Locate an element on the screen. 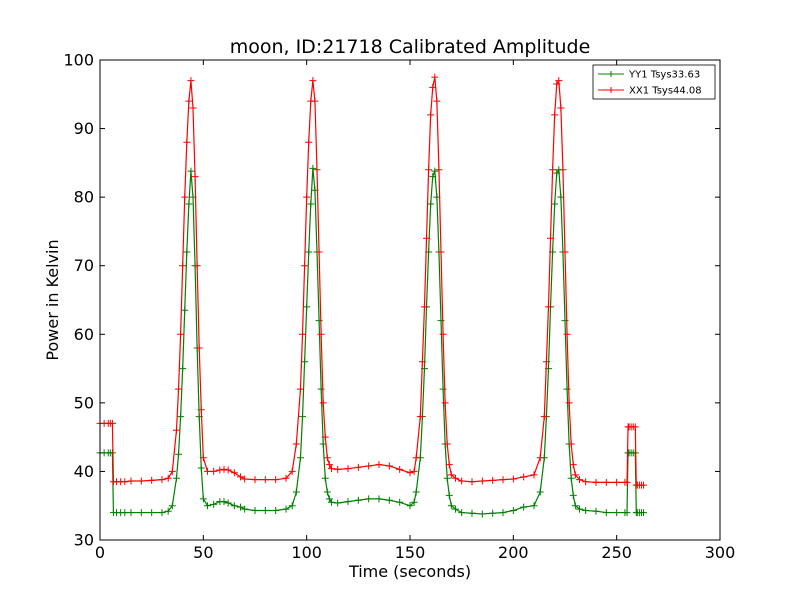 This screenshot has width=800, height=600. x-tick-label-3: 150 is located at coordinates (410, 552).